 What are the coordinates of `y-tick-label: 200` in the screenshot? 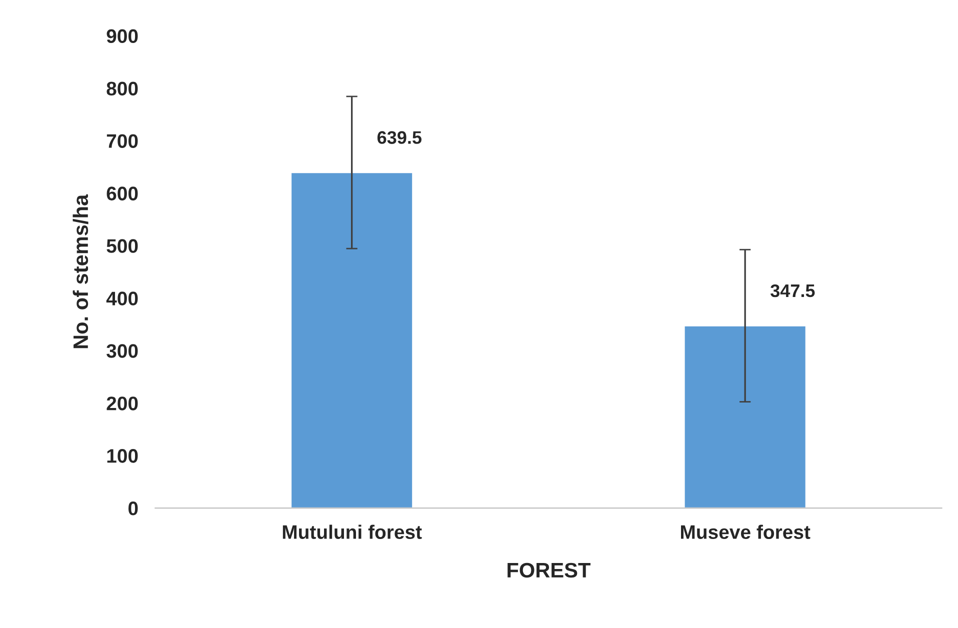 It's located at (122, 403).